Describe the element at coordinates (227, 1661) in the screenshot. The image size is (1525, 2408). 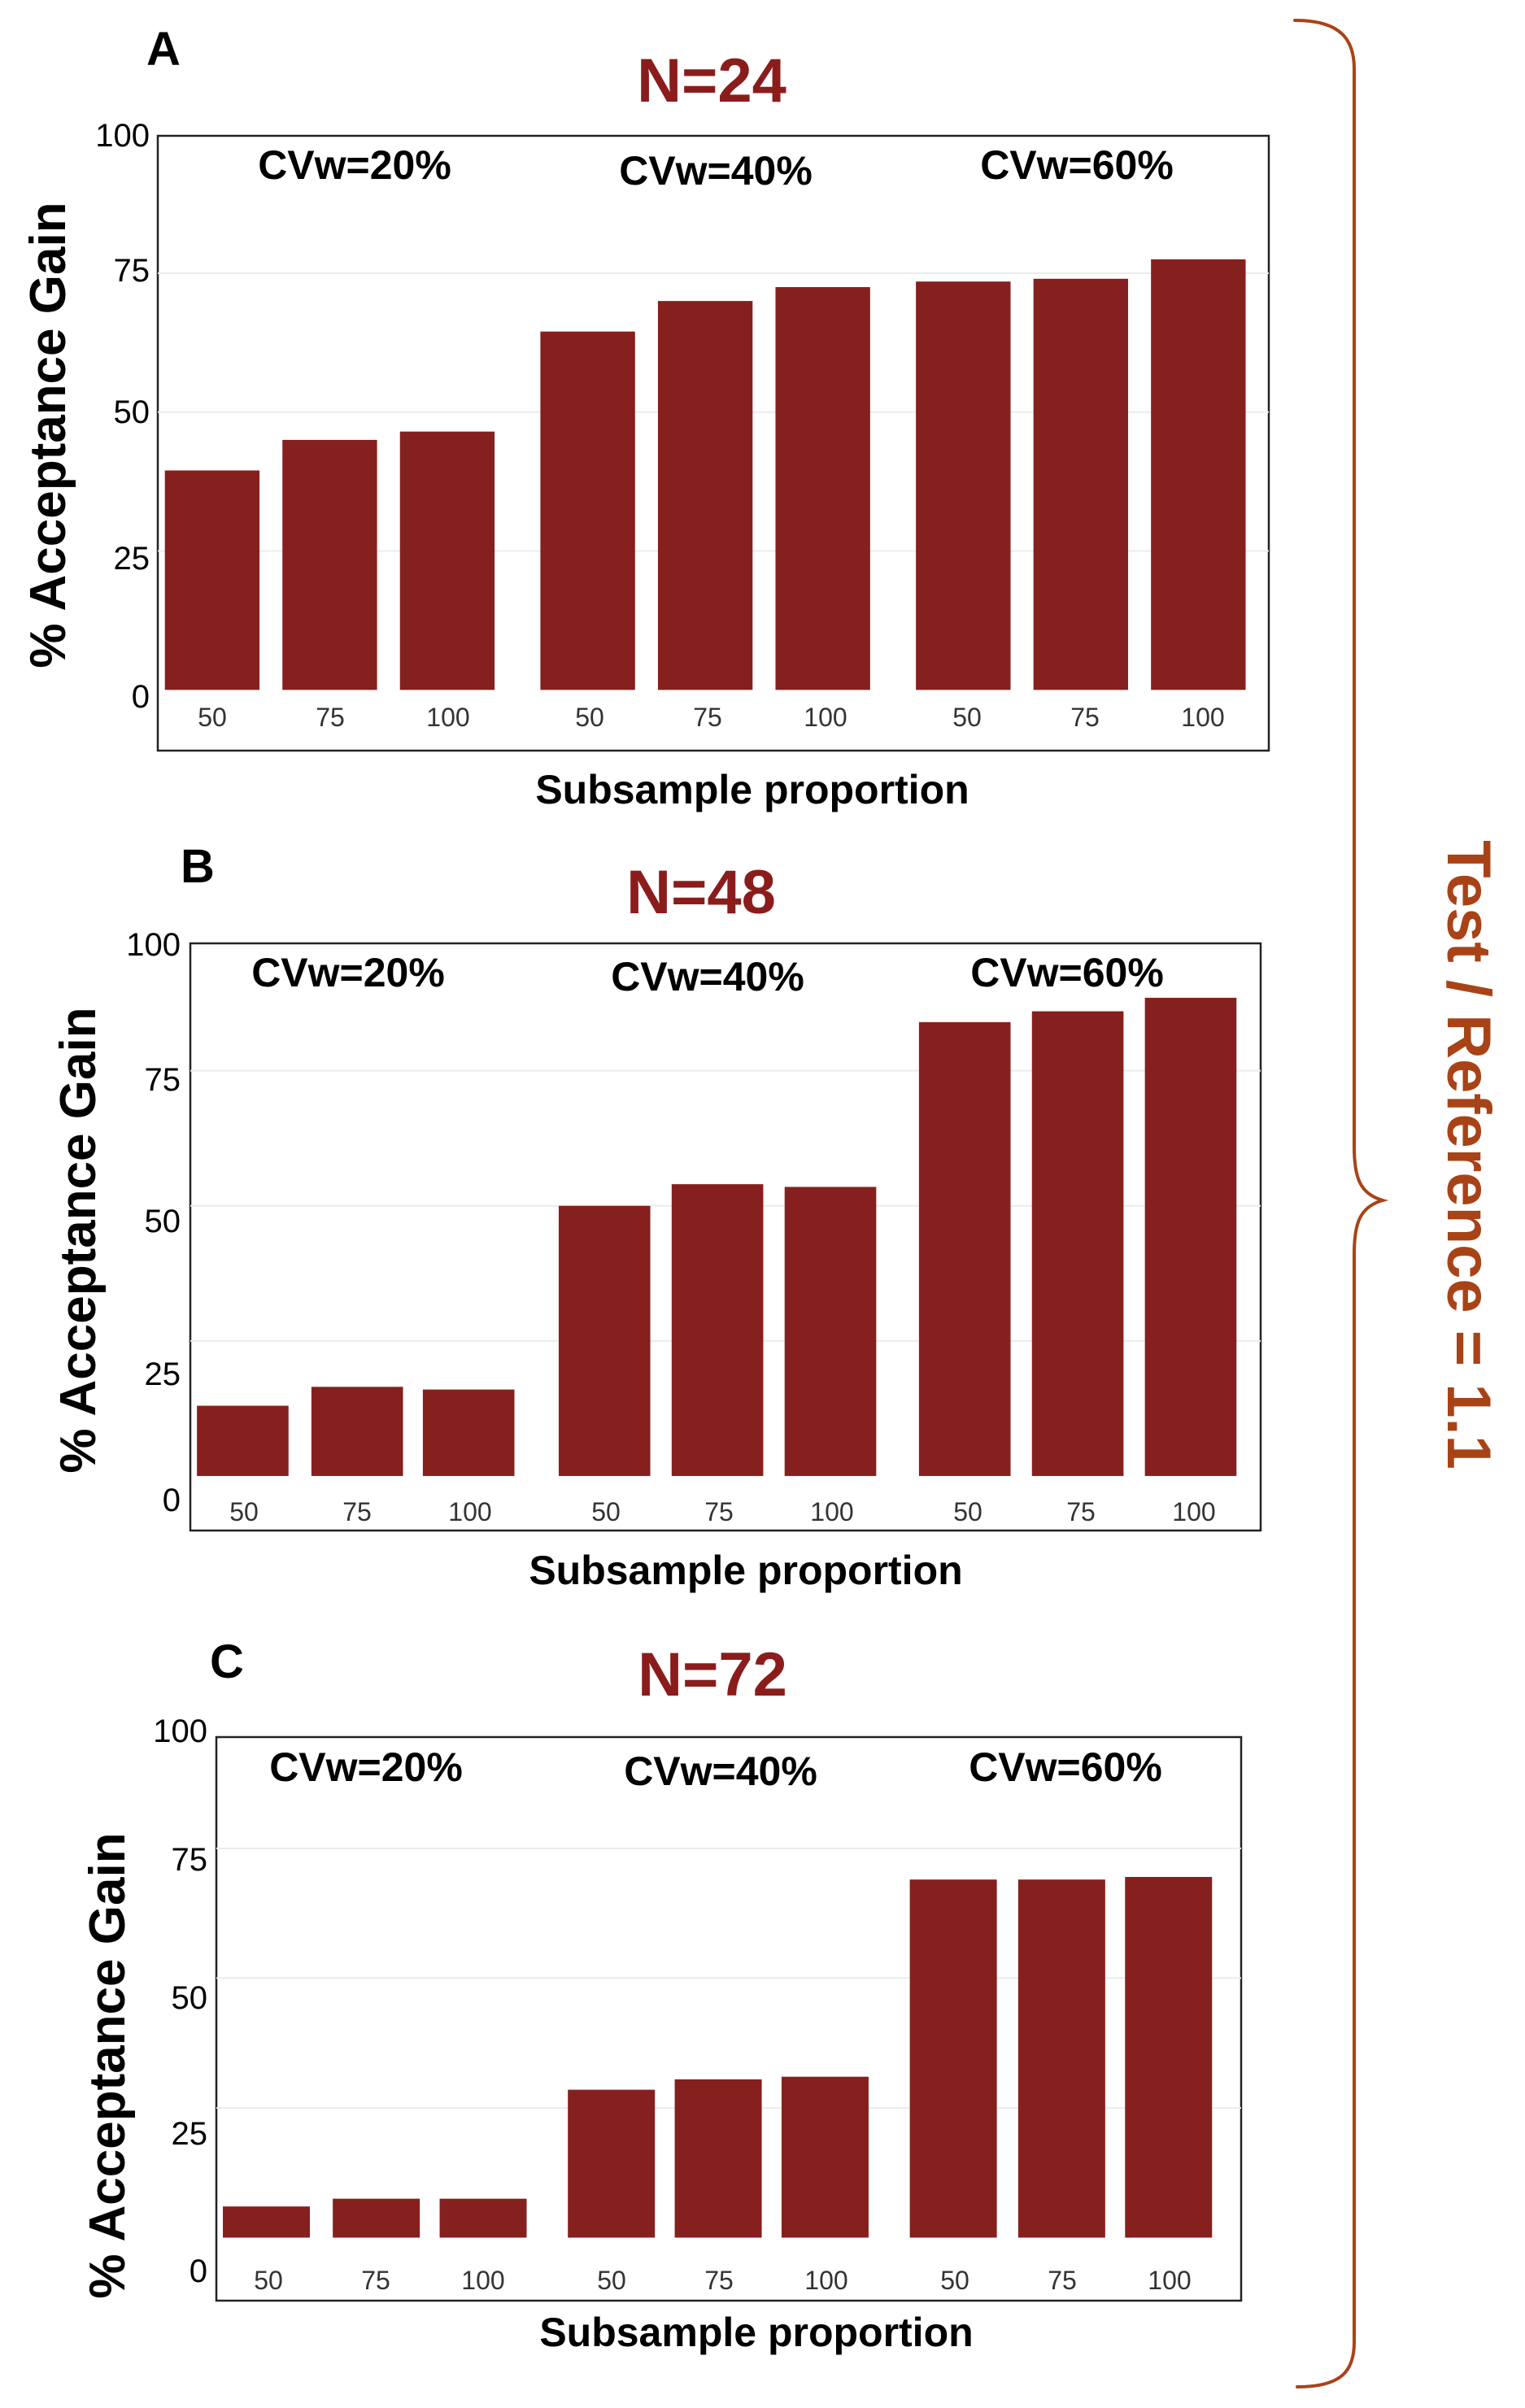
I see `panel-letter: C` at that location.